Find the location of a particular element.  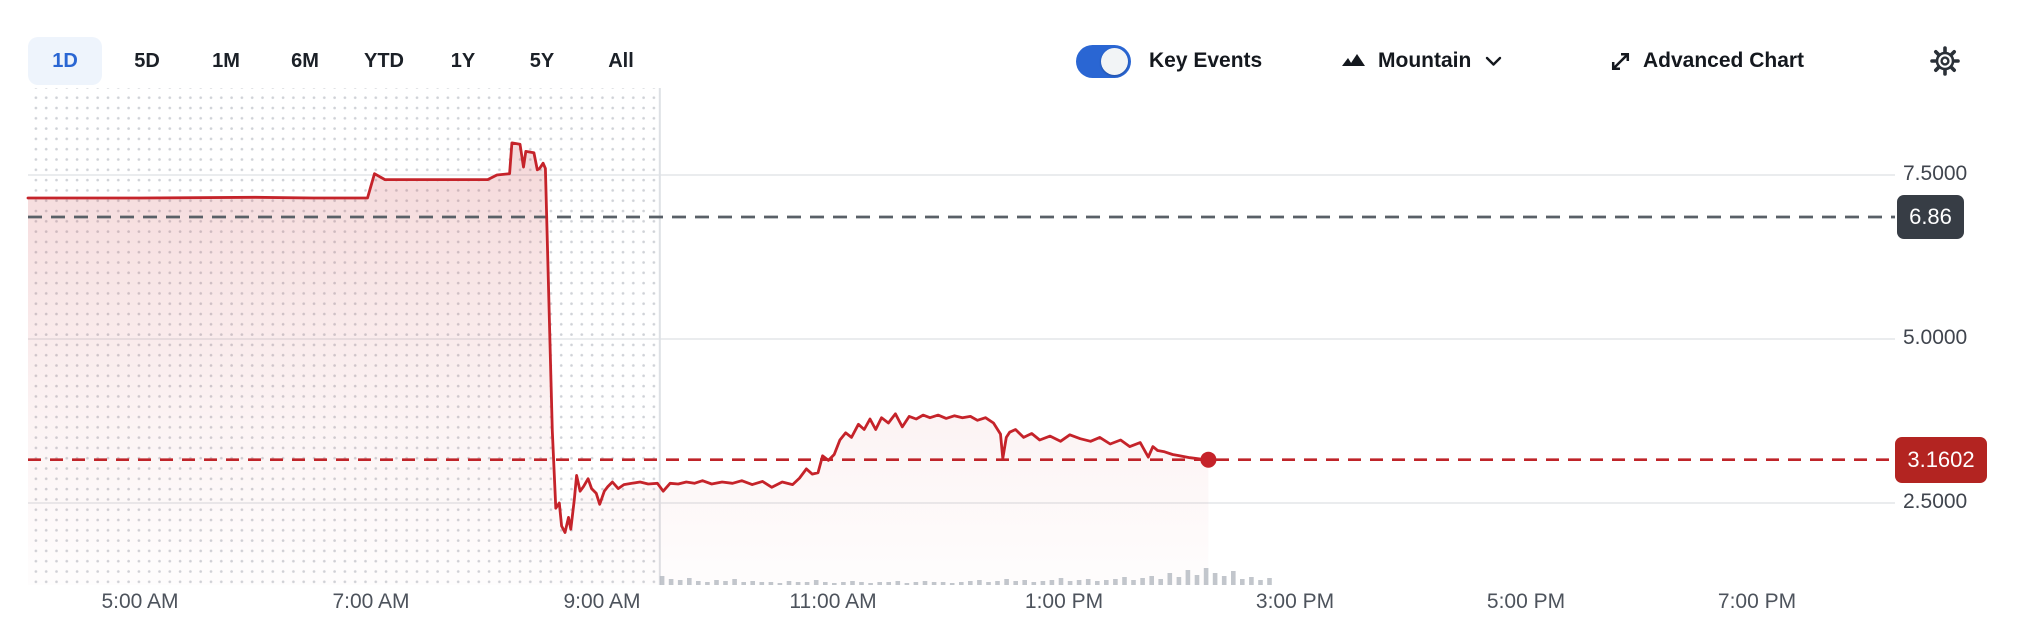

tab-1y: 1Y is located at coordinates (463, 61).